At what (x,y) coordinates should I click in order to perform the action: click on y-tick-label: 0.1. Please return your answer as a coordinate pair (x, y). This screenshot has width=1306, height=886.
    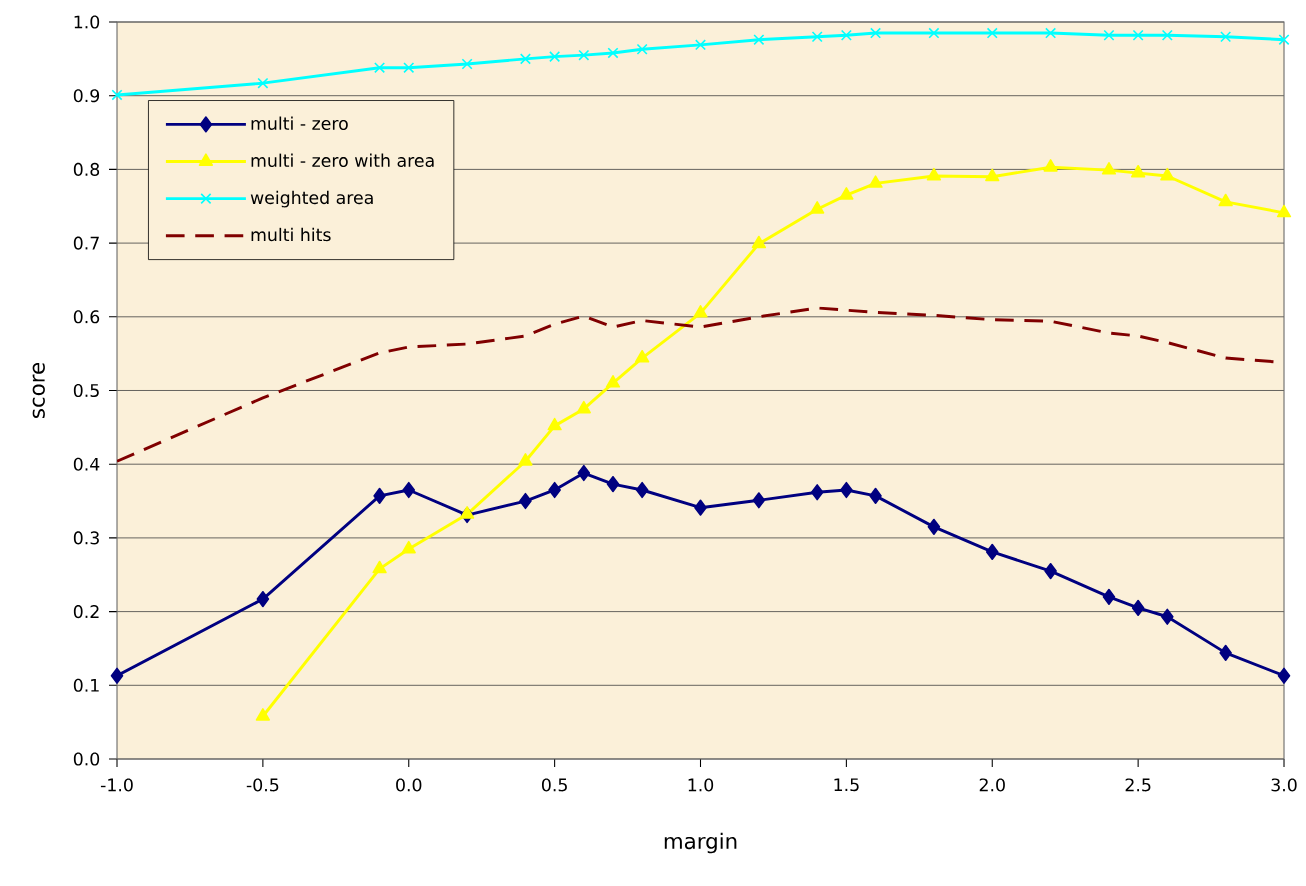
    Looking at the image, I should click on (86, 685).